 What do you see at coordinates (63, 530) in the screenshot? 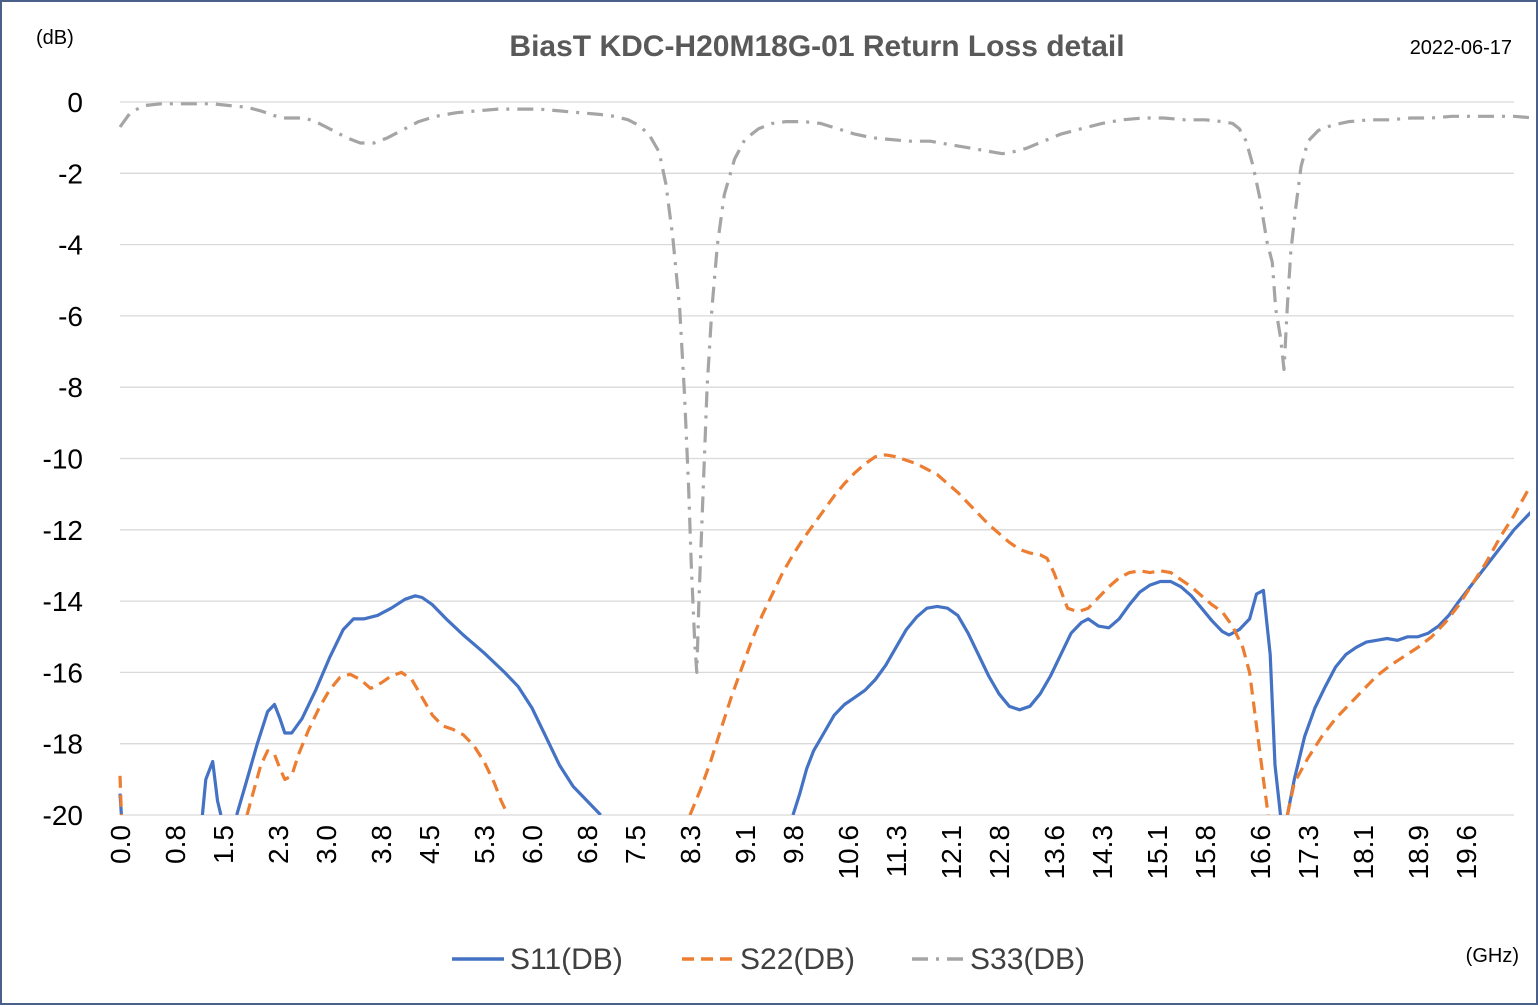
I see `y-tick-label: -12` at bounding box center [63, 530].